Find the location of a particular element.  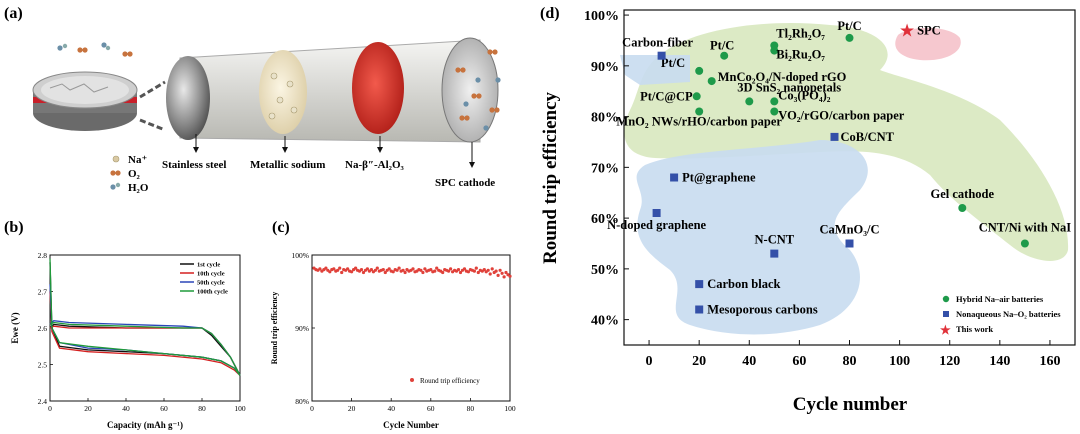

panel-a-label: (a) is located at coordinates (13, 13).